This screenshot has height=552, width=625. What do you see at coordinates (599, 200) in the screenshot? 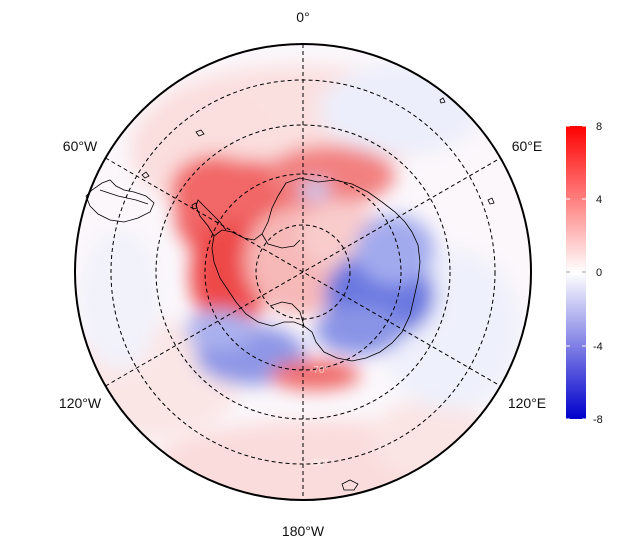
I see `colorbar-tick-label: 4` at bounding box center [599, 200].